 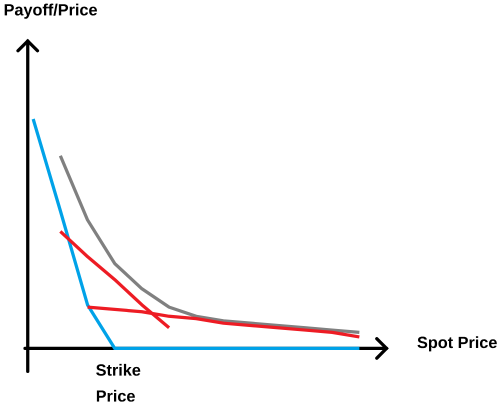 I want to click on text: Payoff/Price, so click(x=50, y=11).